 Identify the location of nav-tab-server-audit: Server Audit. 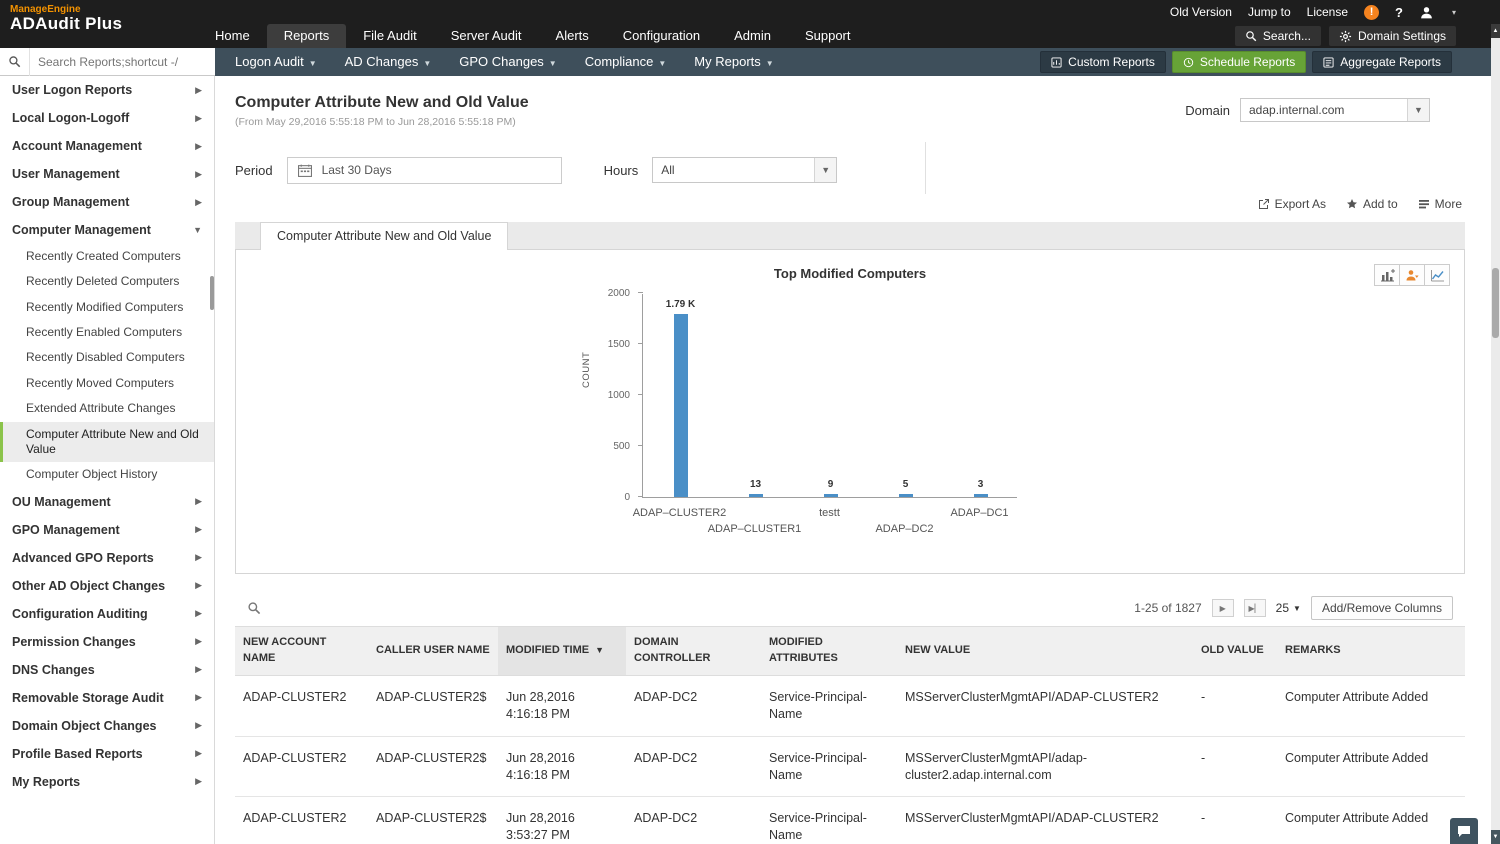
(486, 35).